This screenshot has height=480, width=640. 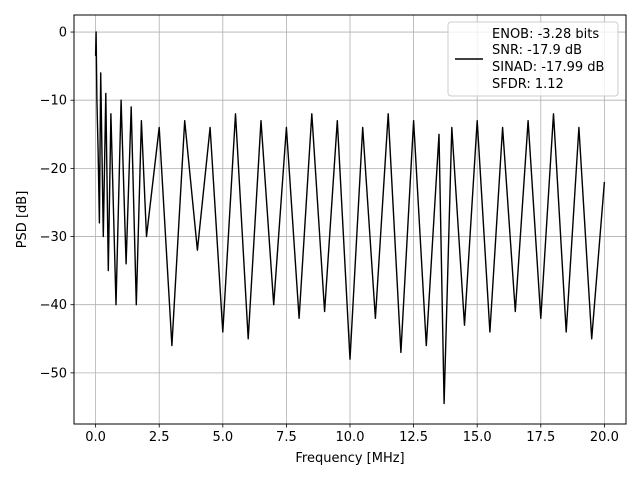 I want to click on x-tick-label: 7.5, so click(x=286, y=437).